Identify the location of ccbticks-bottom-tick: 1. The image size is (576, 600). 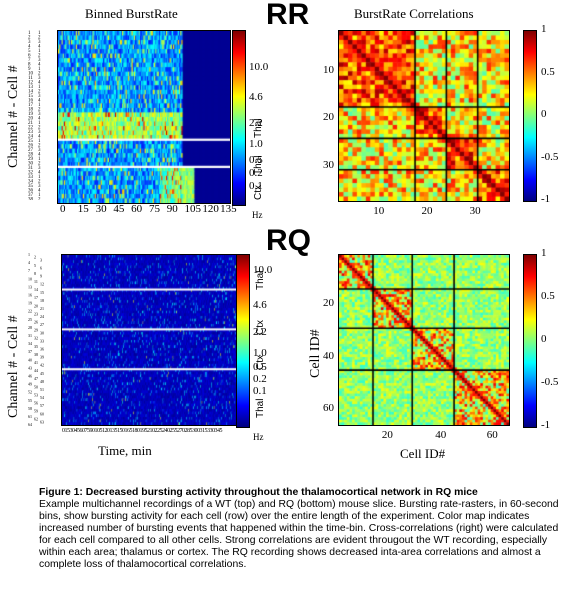
(544, 253).